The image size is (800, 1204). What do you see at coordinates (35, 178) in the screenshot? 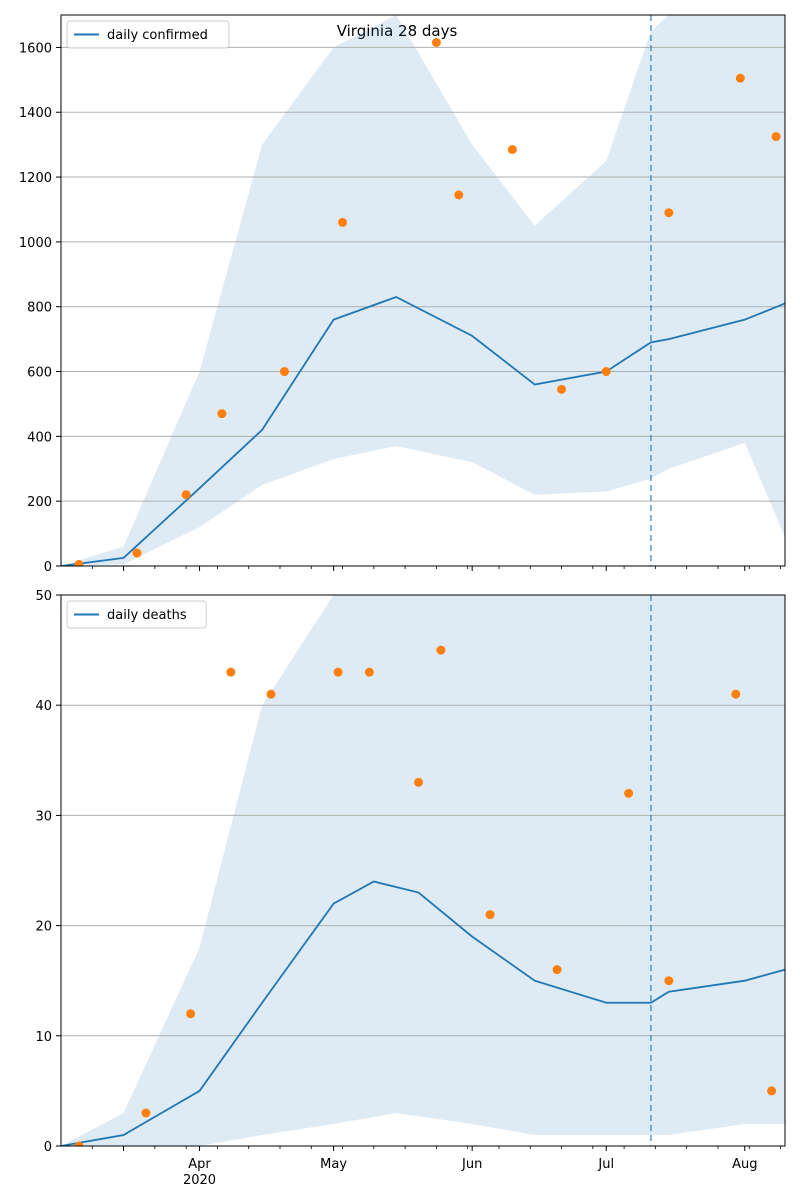
I see `confirmed-y-tick-label: 1200` at bounding box center [35, 178].